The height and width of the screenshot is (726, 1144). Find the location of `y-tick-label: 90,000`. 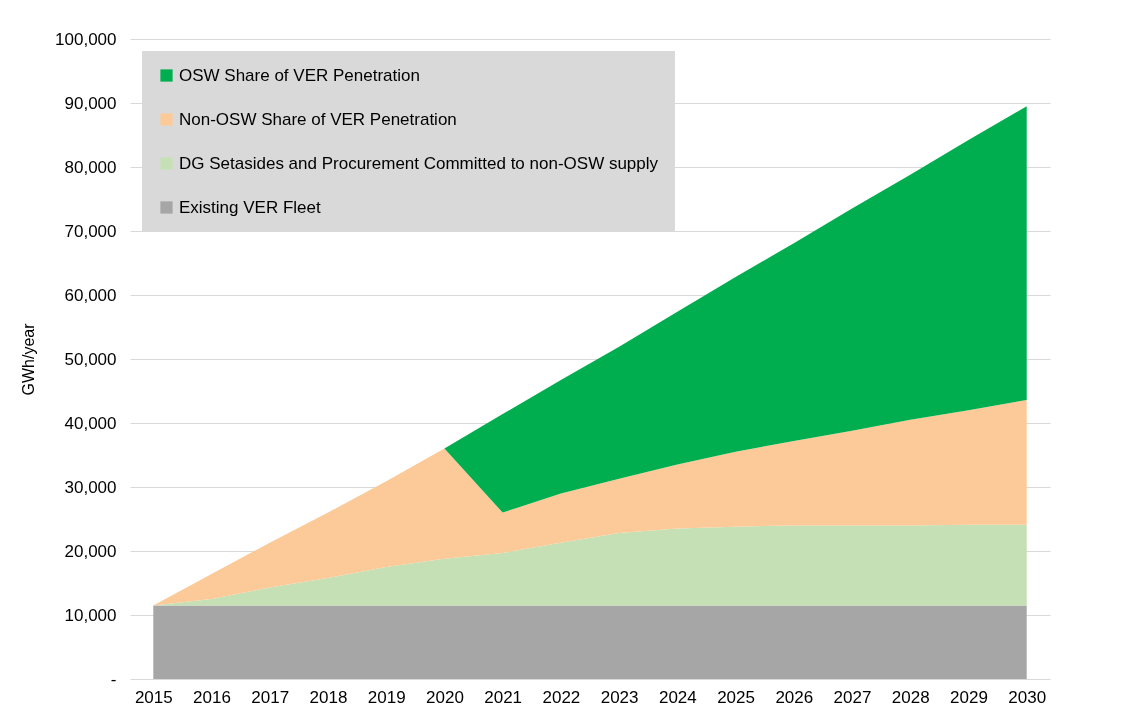

y-tick-label: 90,000 is located at coordinates (90, 103).